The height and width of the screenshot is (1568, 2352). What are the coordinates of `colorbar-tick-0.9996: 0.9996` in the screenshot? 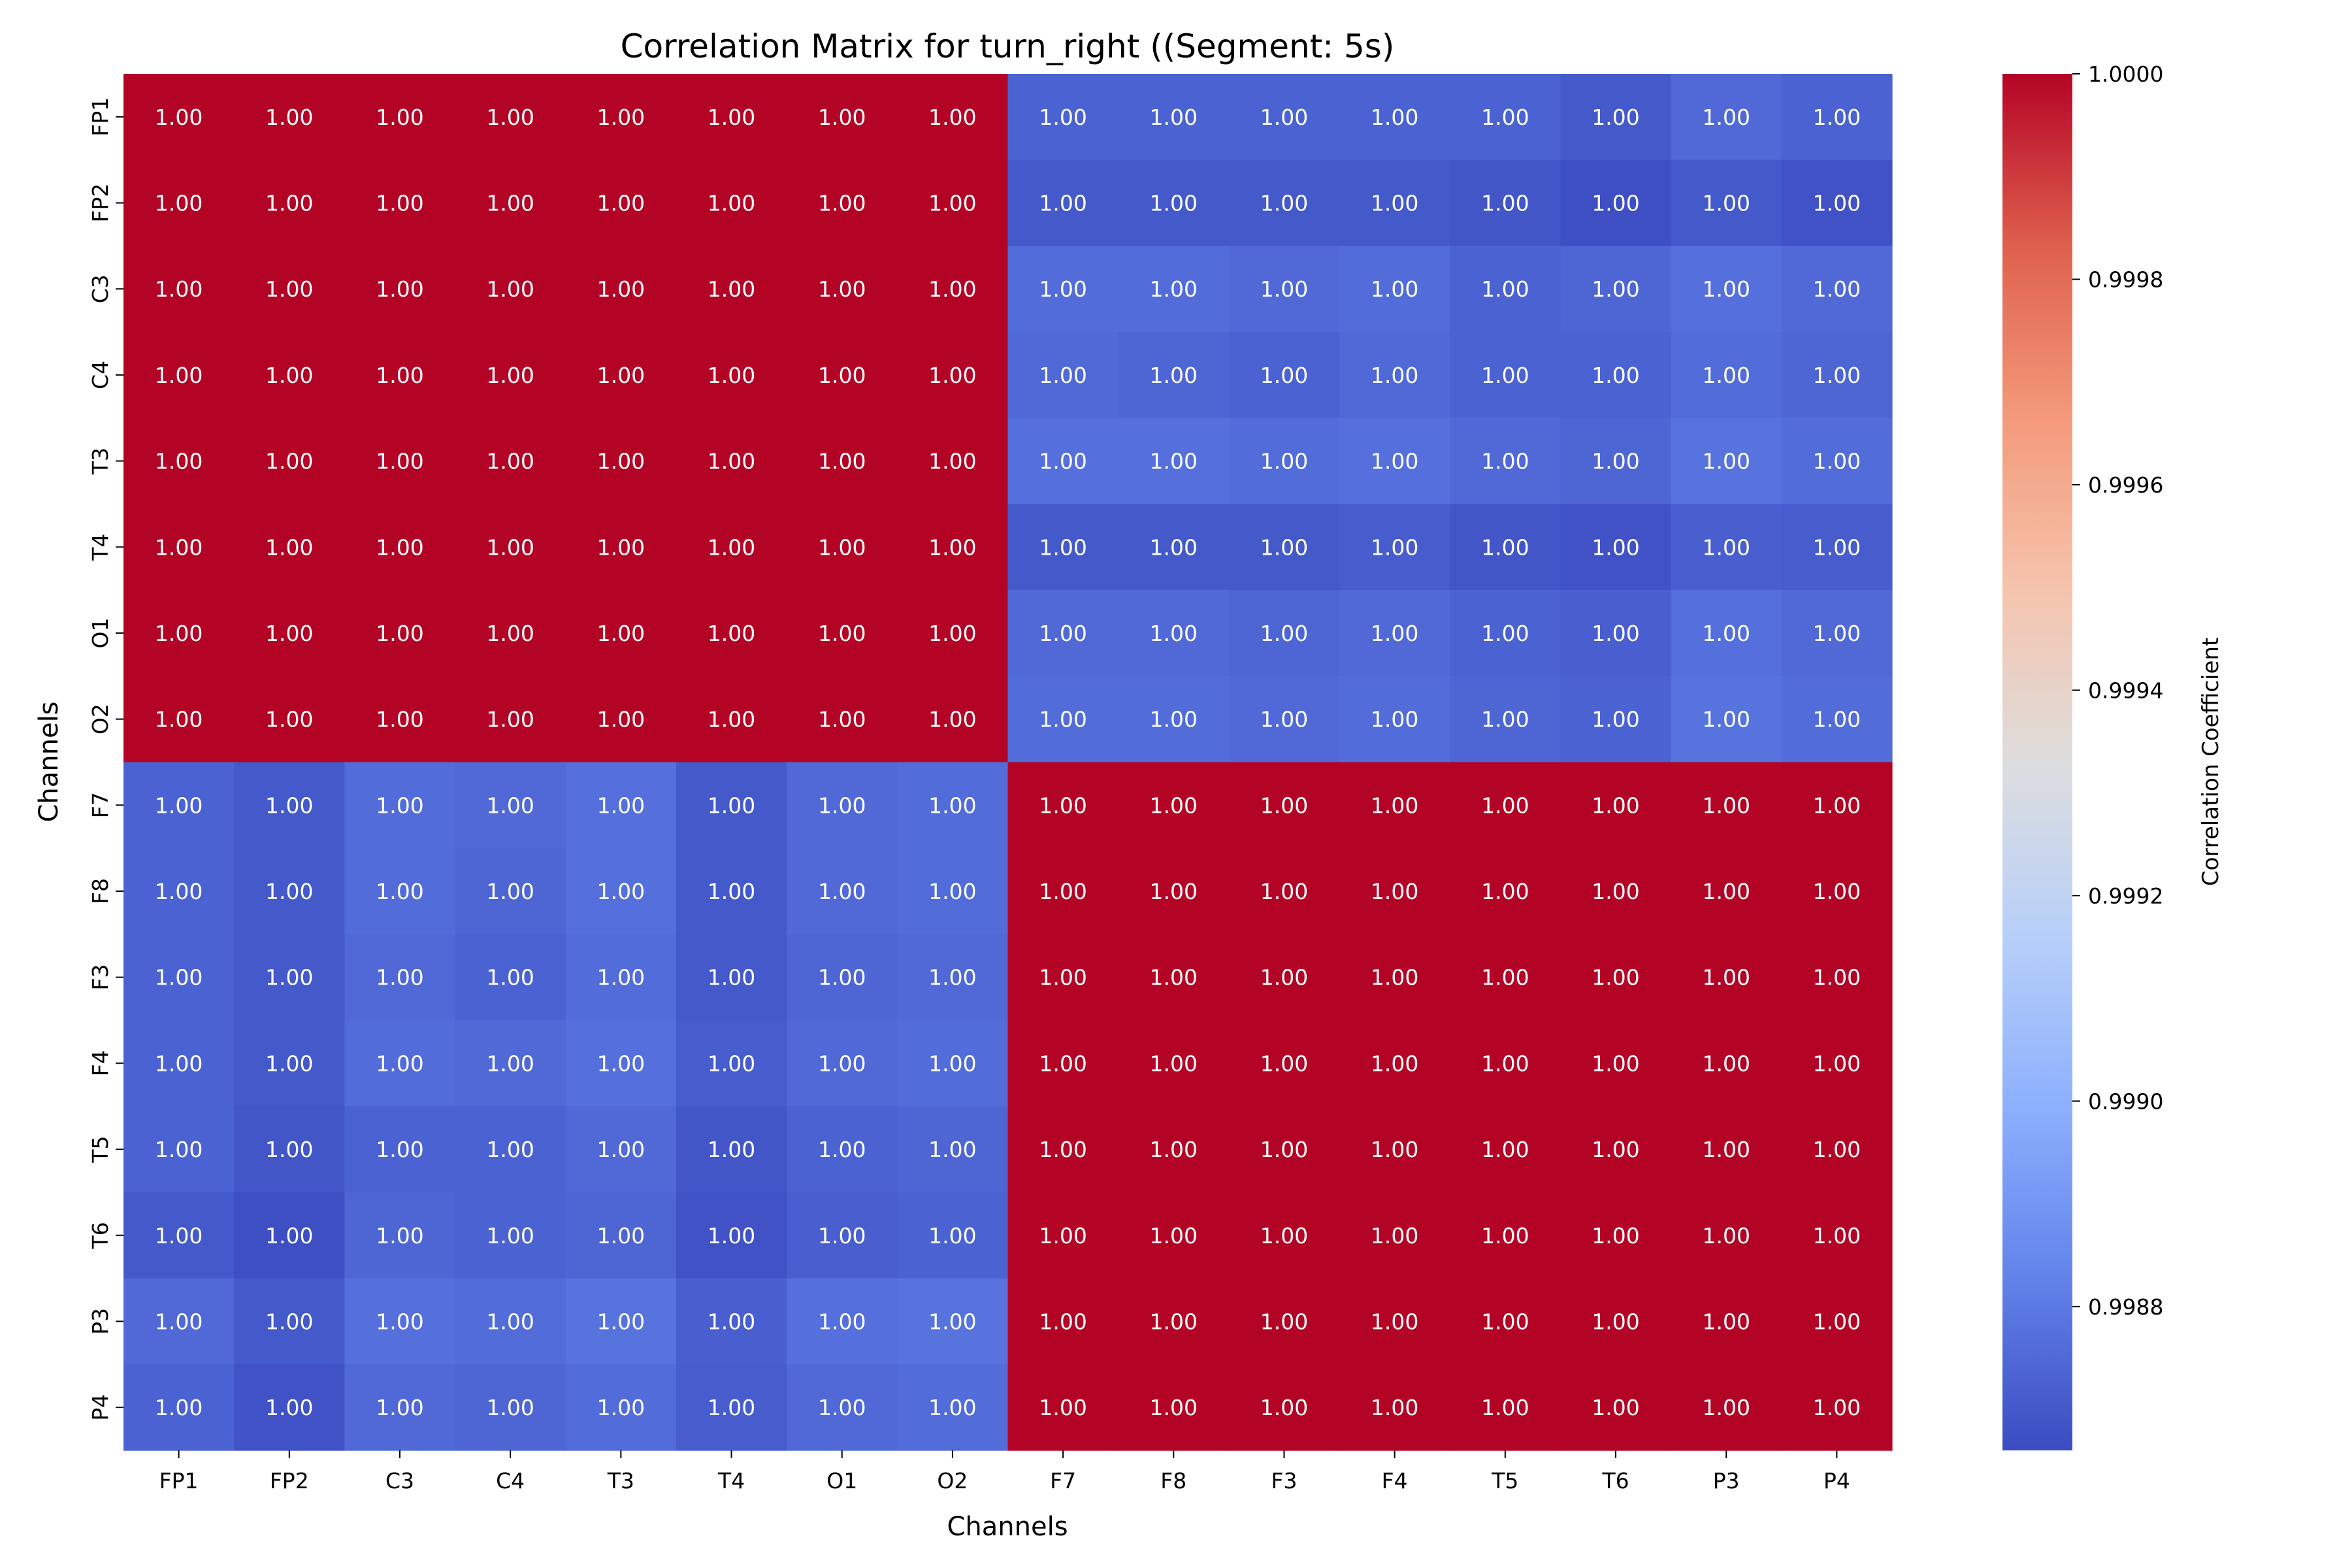 It's located at (2125, 485).